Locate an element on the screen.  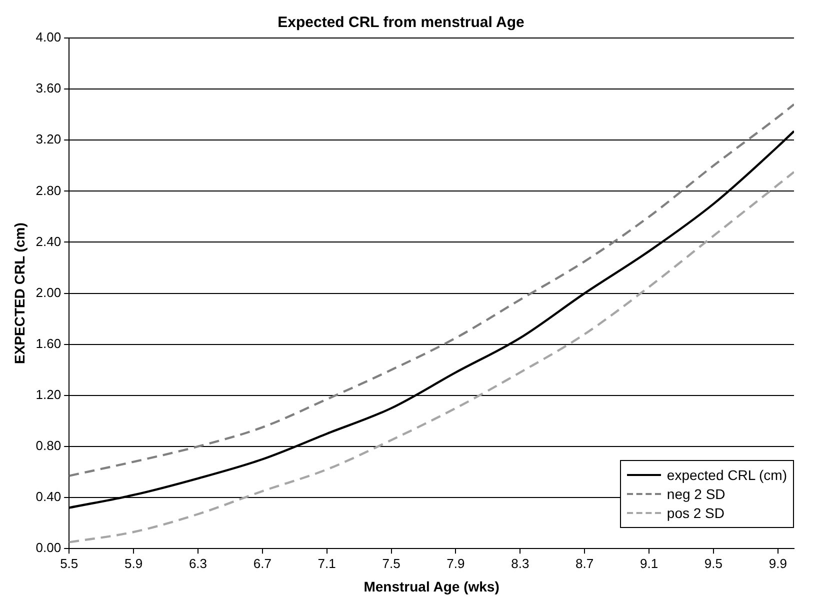
x-tick-label: 8.3 is located at coordinates (520, 563).